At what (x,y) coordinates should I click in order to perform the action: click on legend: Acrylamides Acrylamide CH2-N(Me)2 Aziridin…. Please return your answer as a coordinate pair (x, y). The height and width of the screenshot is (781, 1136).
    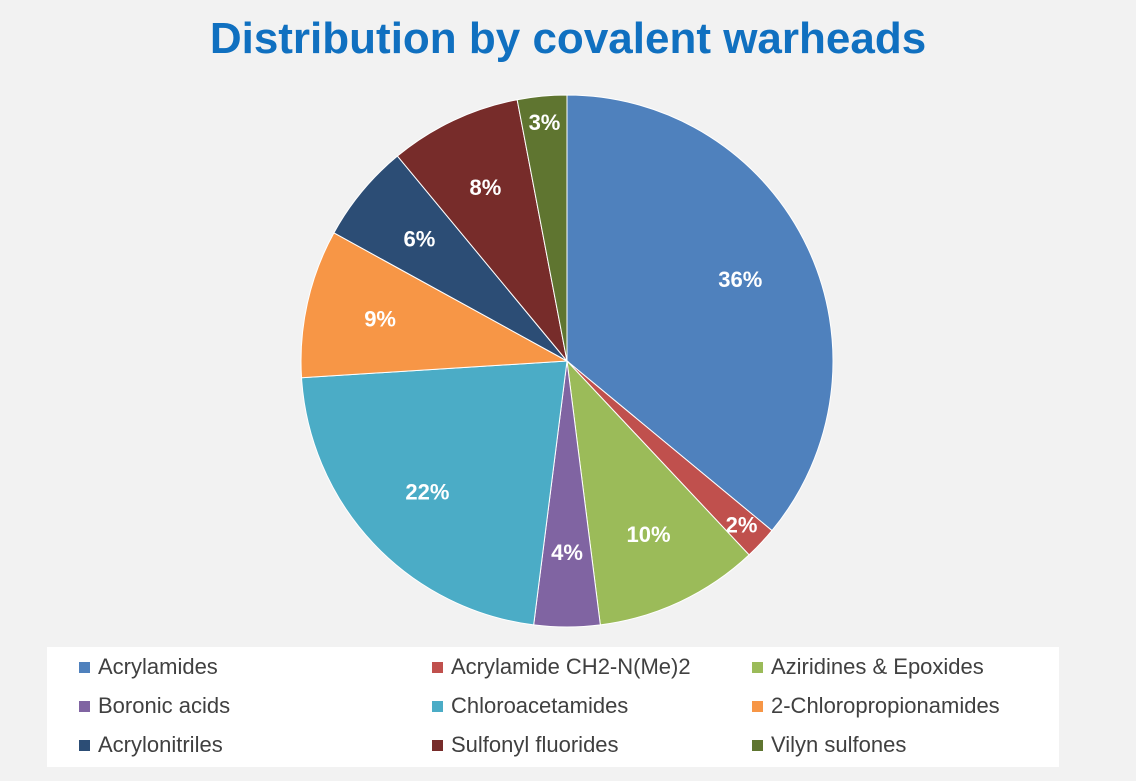
    Looking at the image, I should click on (553, 707).